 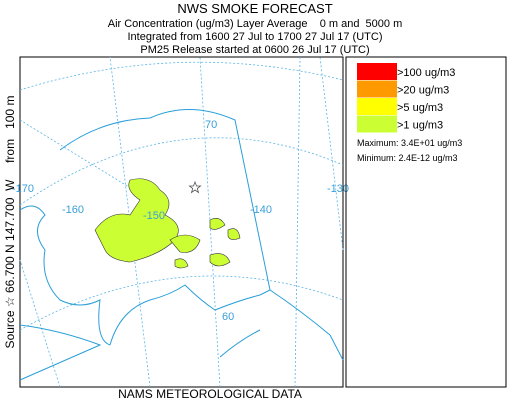 I want to click on map-label: 60, so click(x=228, y=317).